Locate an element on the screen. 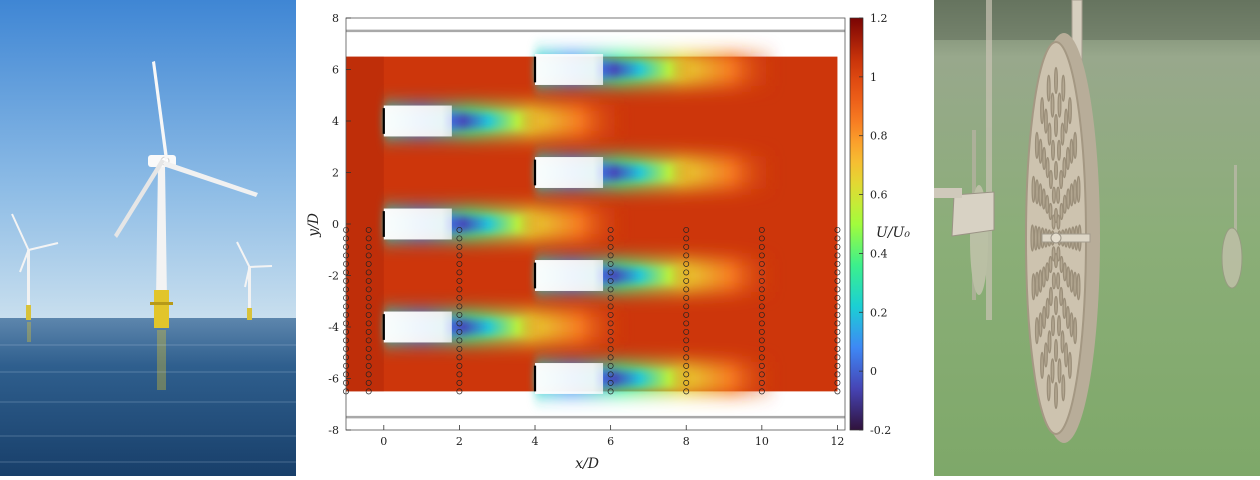 The width and height of the screenshot is (1260, 480). colorbar-tick-label: 0.6 is located at coordinates (879, 195).